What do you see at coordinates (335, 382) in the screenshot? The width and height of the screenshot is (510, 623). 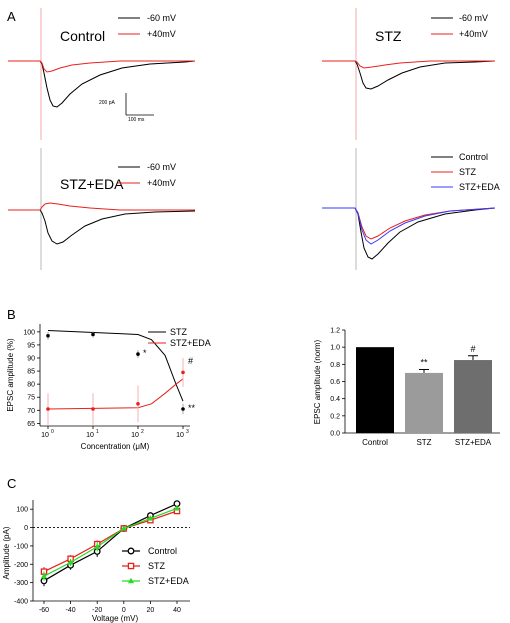 I see `y-tick-label: 0.6` at bounding box center [335, 382].